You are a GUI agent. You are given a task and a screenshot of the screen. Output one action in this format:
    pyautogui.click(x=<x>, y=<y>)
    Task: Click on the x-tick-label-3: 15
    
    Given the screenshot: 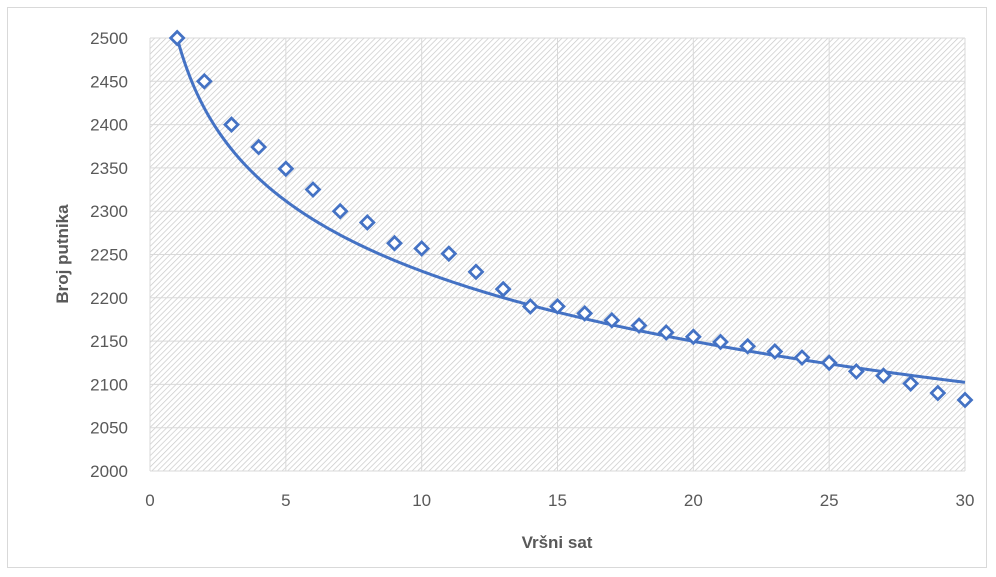 What is the action you would take?
    pyautogui.click(x=557, y=500)
    